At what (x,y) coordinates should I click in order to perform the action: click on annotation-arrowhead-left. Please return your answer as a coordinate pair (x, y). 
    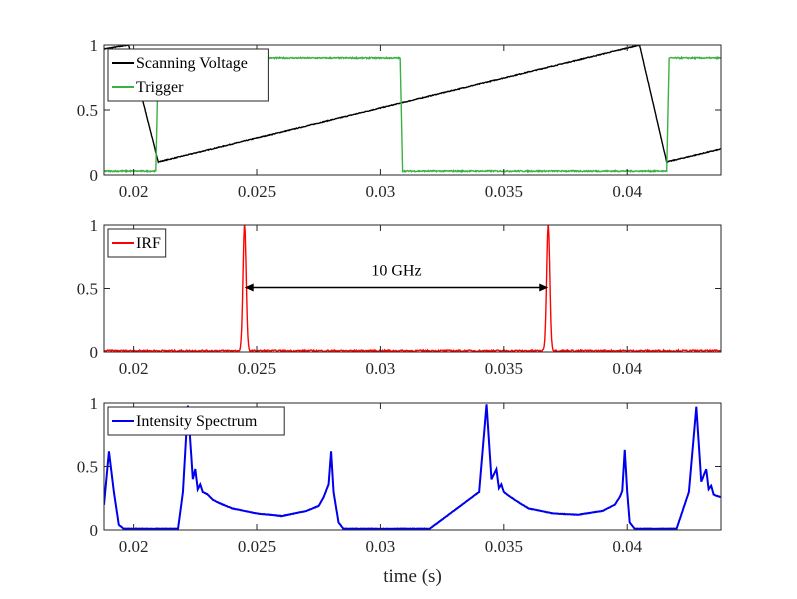
    Looking at the image, I should click on (249, 287).